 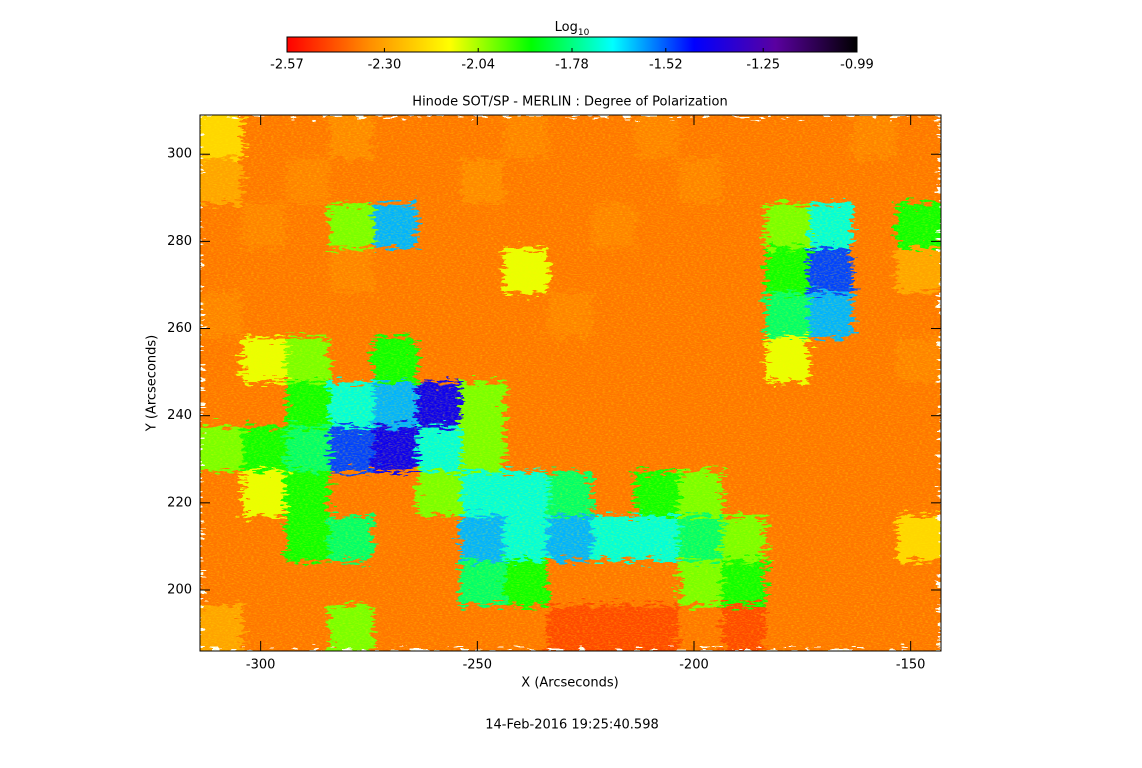 I want to click on x-tick-label: -300, so click(x=261, y=665).